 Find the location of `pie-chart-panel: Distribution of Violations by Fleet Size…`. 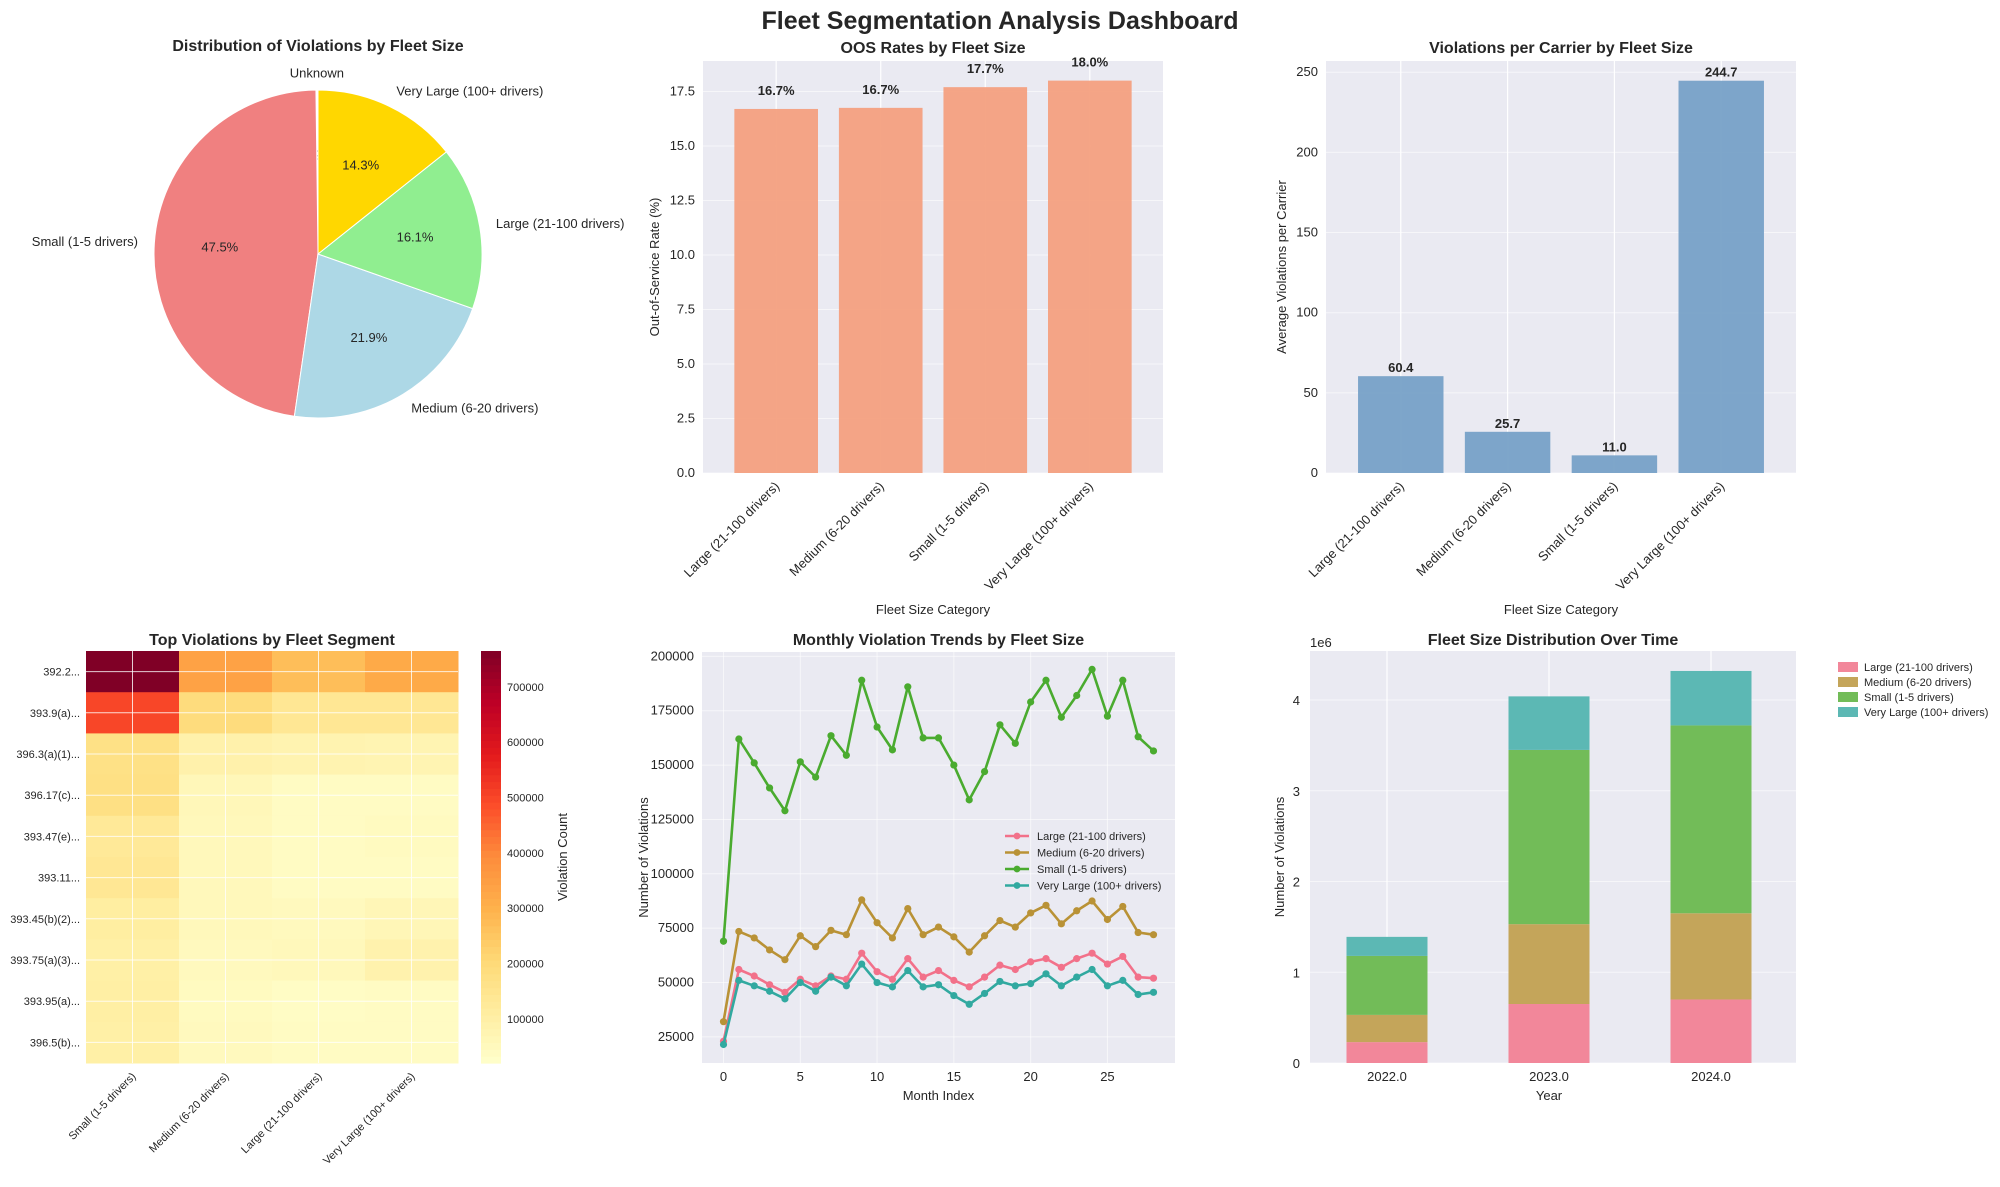

pie-chart-panel: Distribution of Violations by Fleet Size… is located at coordinates (328, 228).